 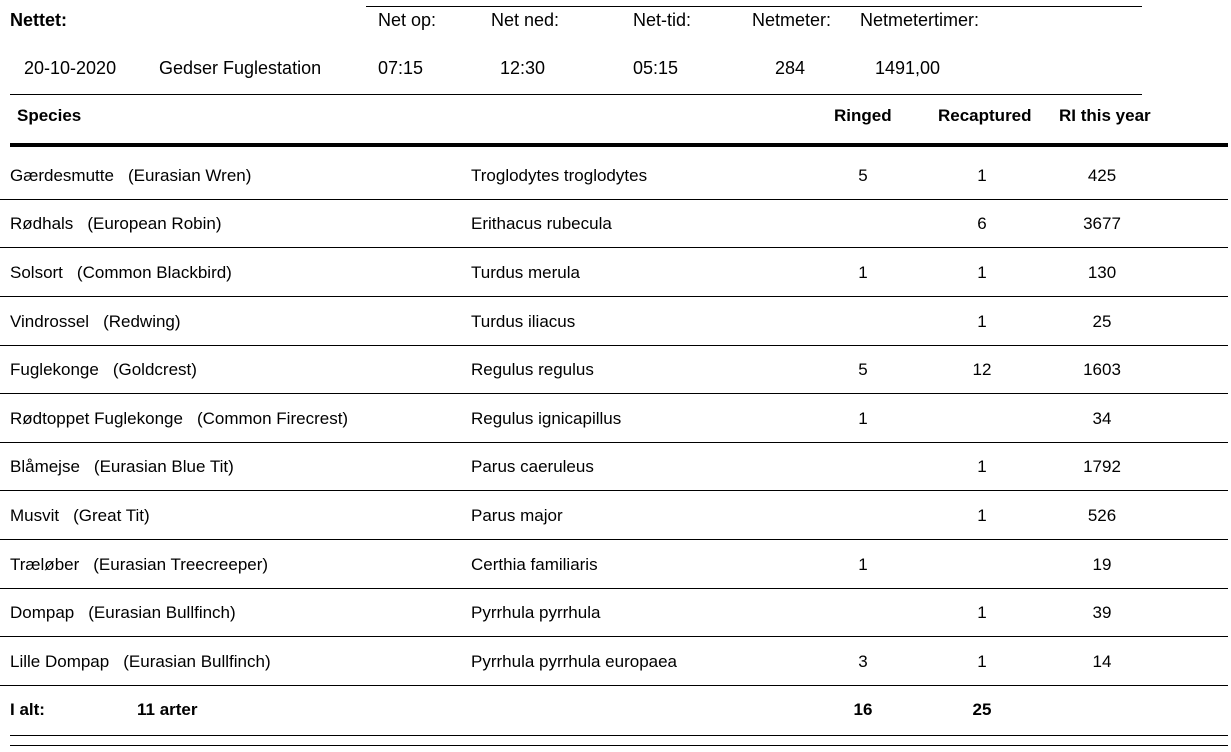 What do you see at coordinates (272, 418) in the screenshot?
I see `english-name: (Common Firecrest)` at bounding box center [272, 418].